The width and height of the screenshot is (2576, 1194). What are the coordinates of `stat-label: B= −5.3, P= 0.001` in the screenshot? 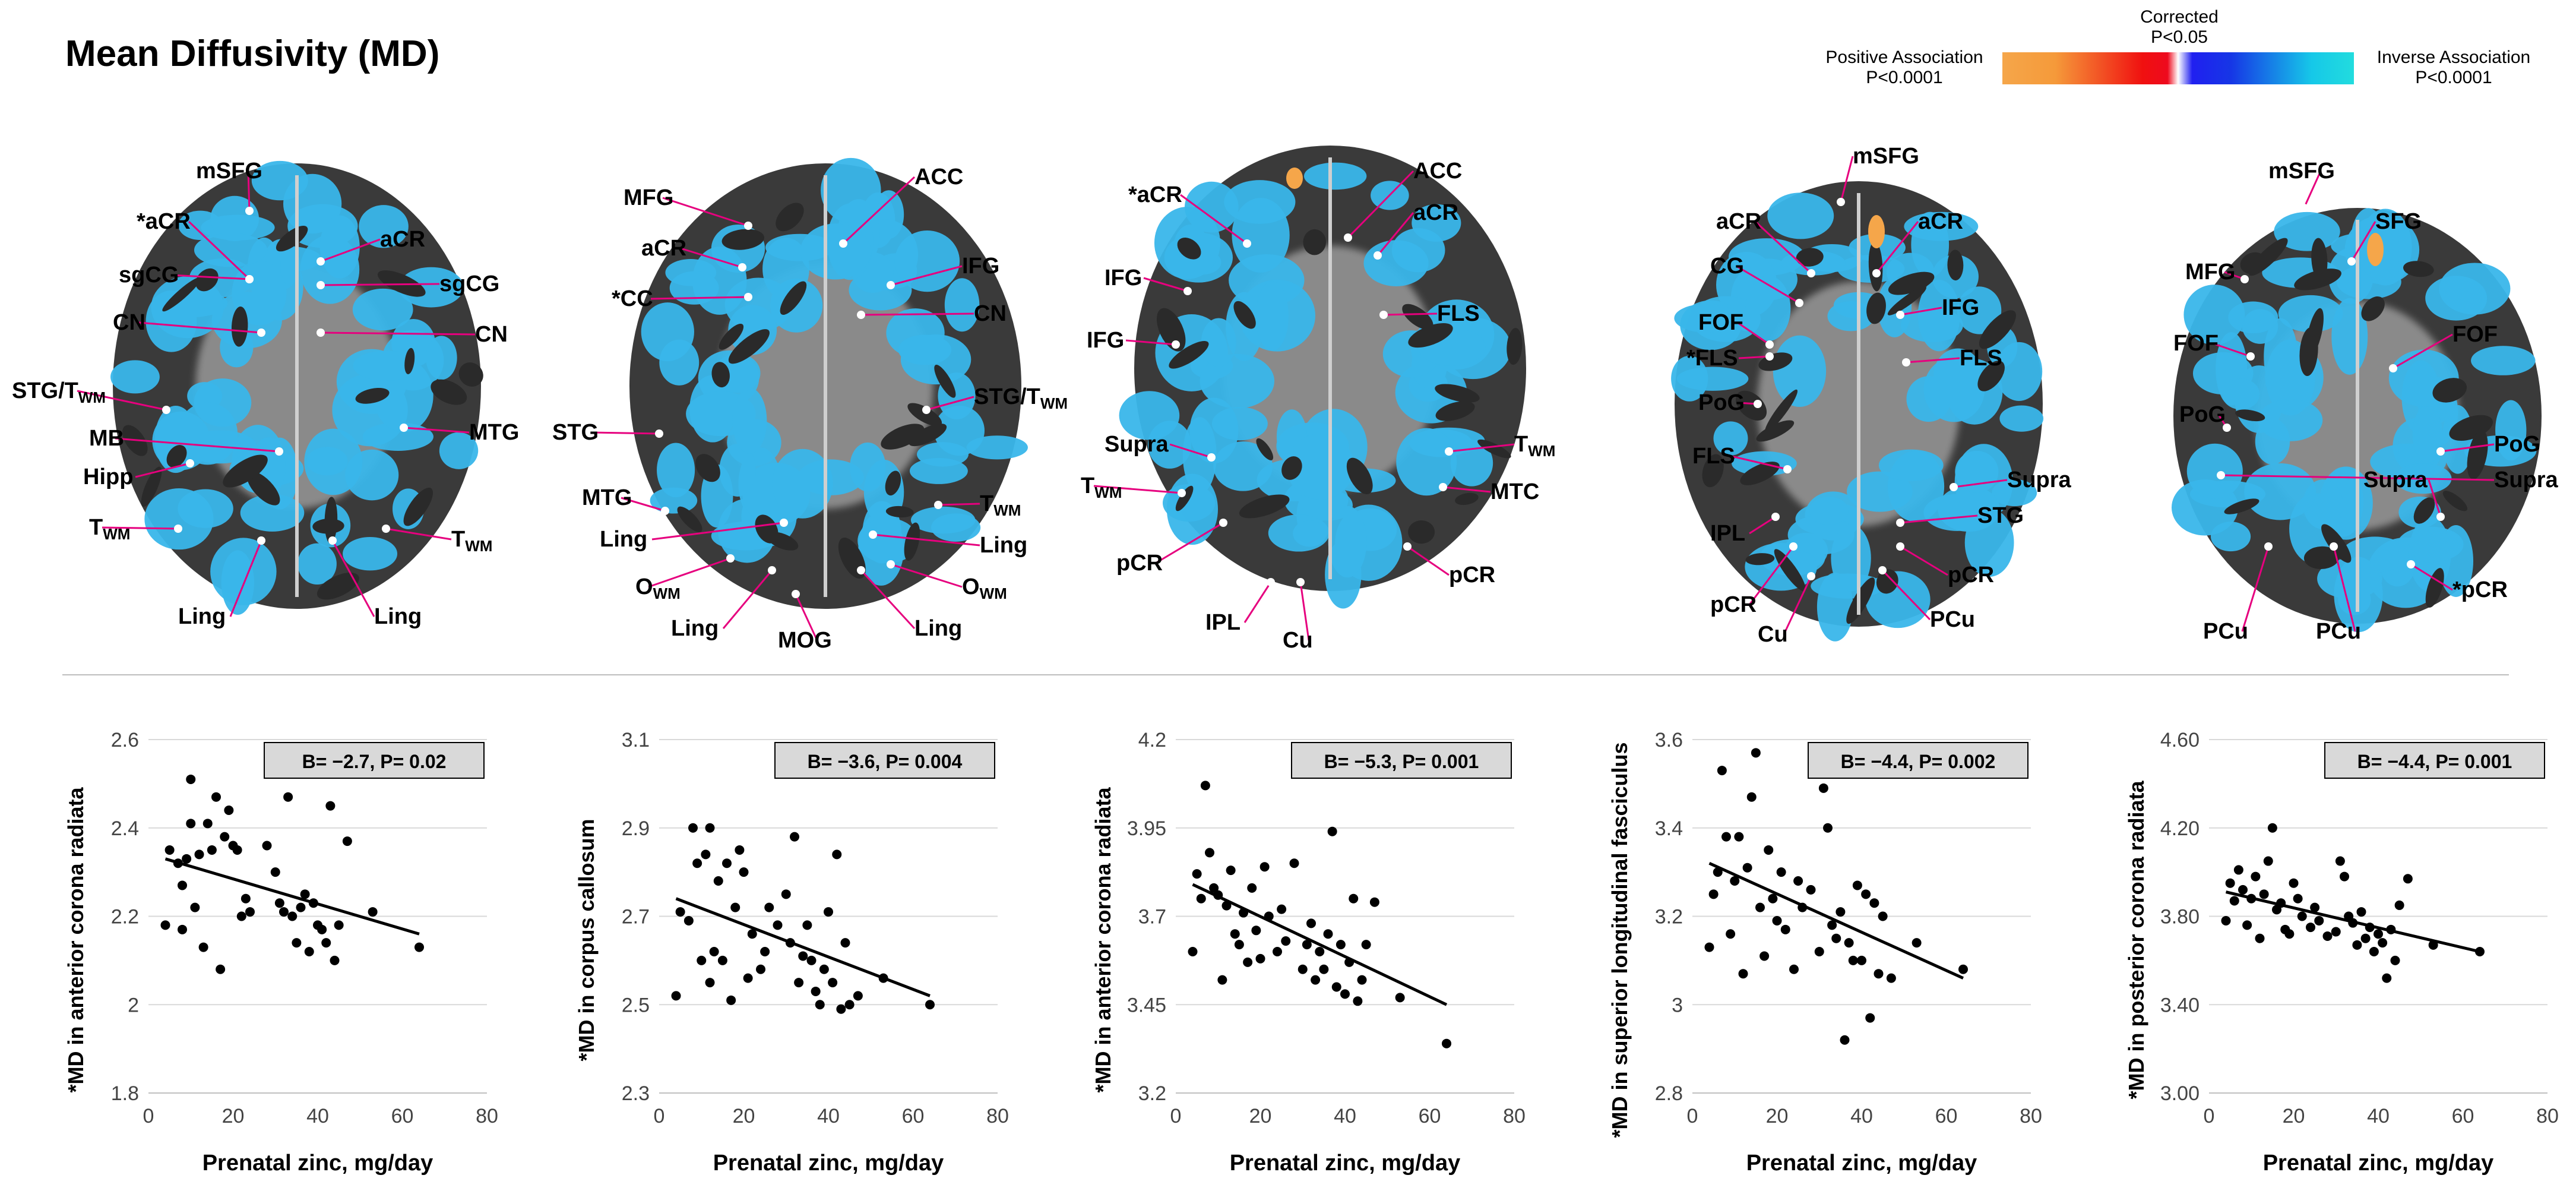 It's located at (1401, 761).